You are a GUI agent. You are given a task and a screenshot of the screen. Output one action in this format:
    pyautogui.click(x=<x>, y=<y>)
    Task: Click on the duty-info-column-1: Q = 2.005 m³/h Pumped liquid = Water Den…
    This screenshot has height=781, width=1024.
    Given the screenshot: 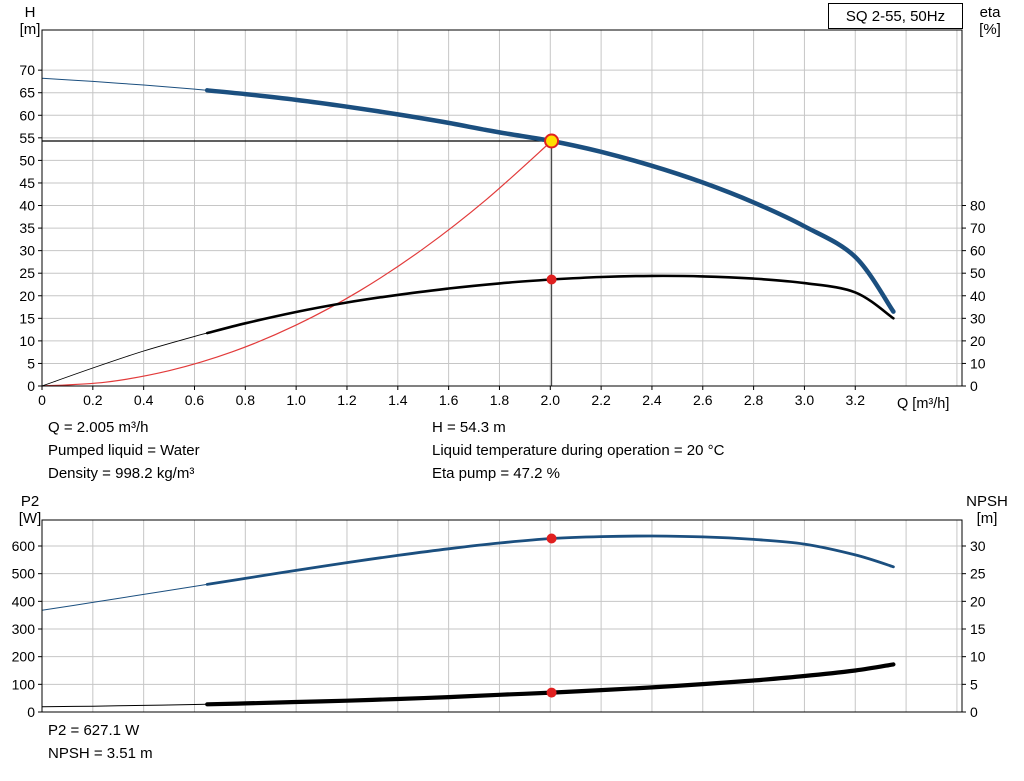 What is the action you would take?
    pyautogui.click(x=124, y=450)
    